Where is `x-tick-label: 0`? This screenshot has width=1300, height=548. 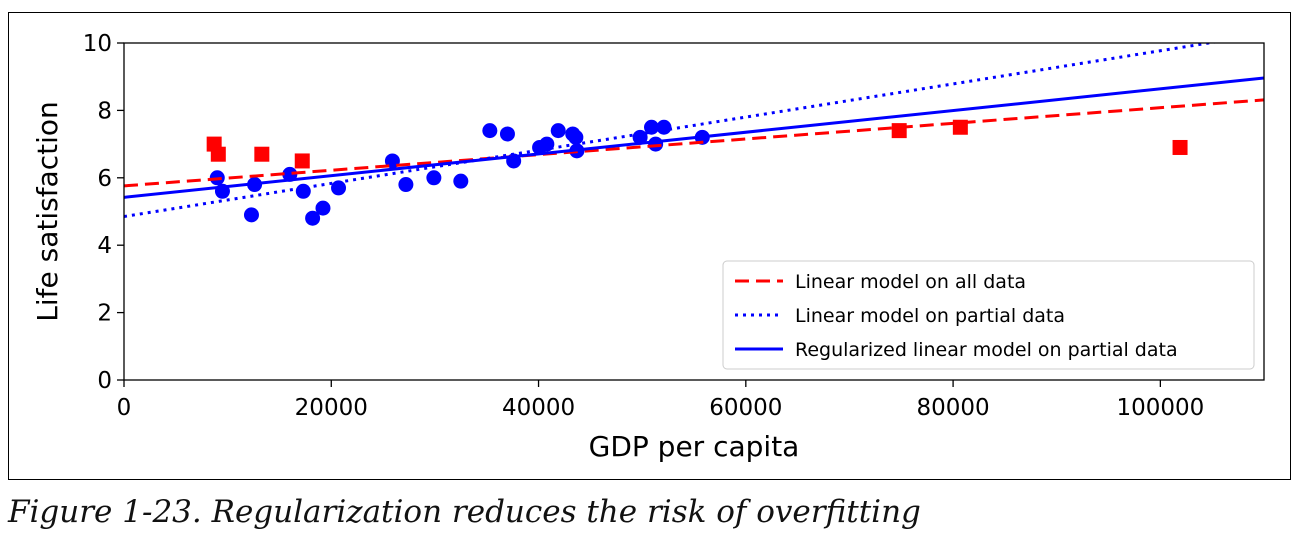 x-tick-label: 0 is located at coordinates (124, 408).